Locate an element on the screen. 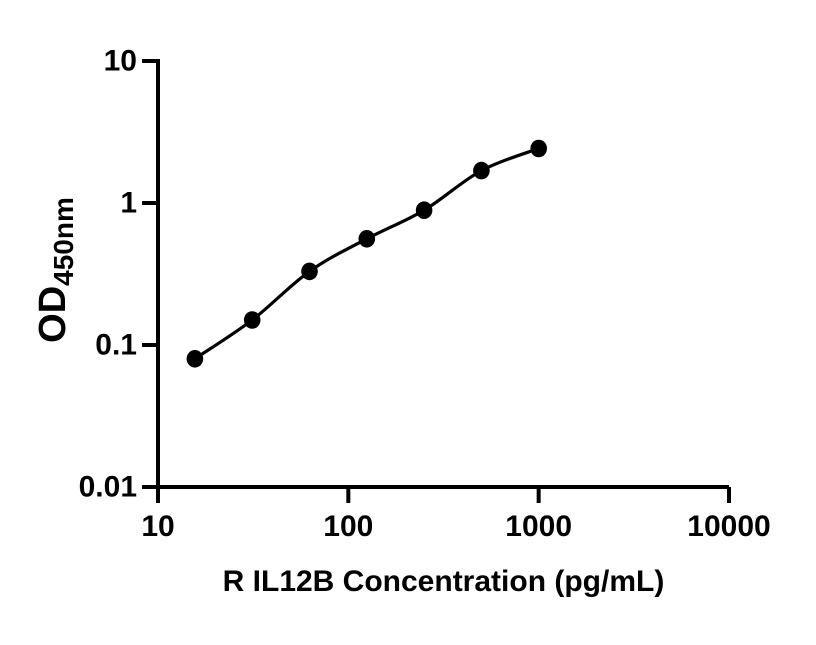  y-tick-label: 1 is located at coordinates (128, 203).